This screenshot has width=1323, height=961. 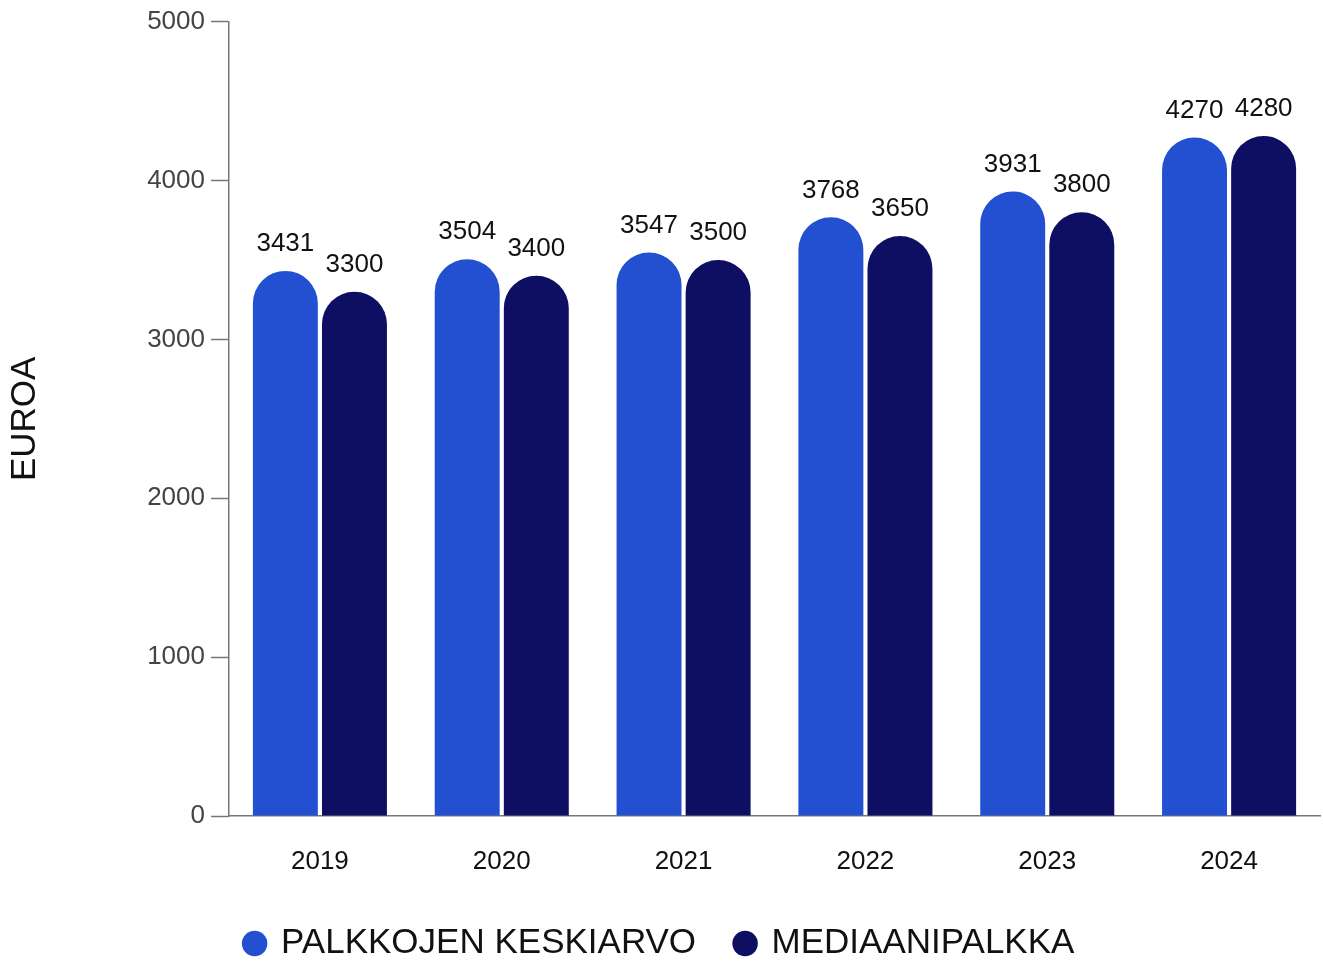 I want to click on data-label: 4270, so click(x=1194, y=108).